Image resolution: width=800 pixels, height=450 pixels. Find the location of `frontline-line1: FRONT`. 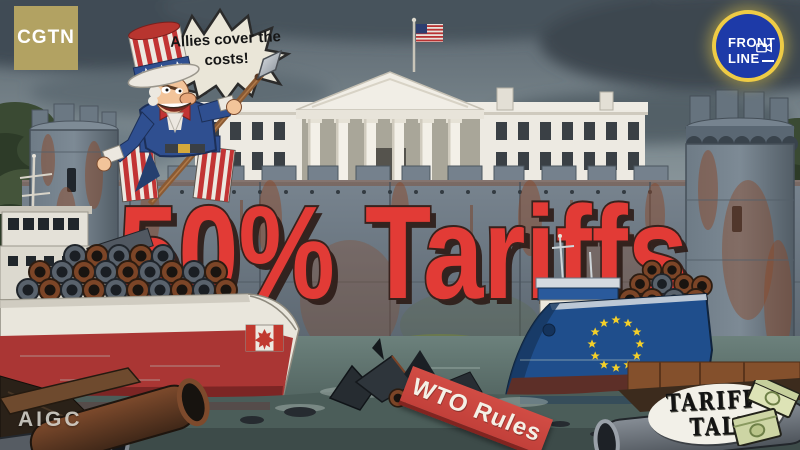

frontline-line1: FRONT is located at coordinates (752, 42).